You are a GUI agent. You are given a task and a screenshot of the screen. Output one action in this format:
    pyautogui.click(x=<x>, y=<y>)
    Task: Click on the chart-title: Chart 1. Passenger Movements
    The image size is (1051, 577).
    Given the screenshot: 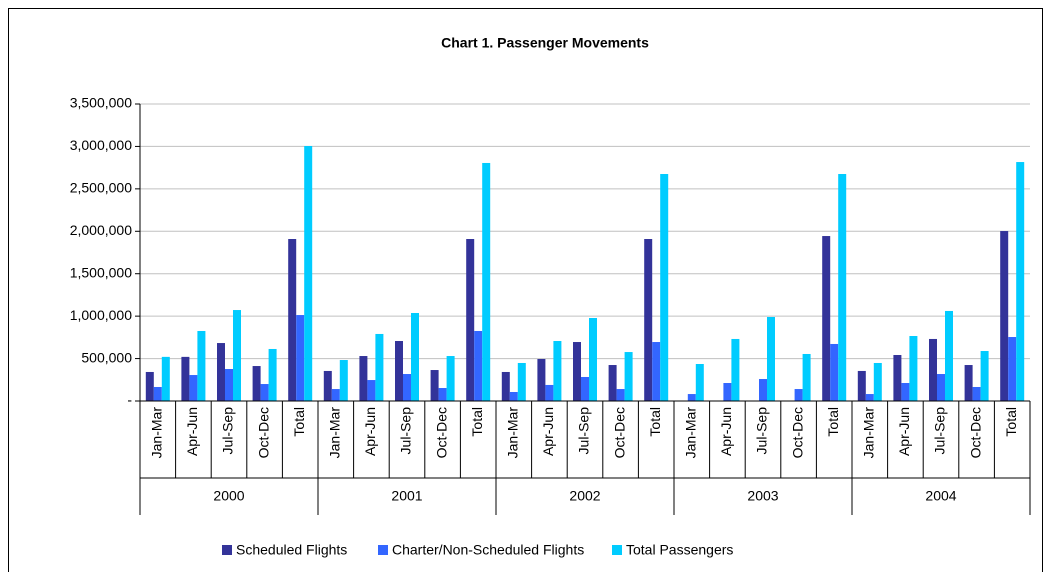 What is the action you would take?
    pyautogui.click(x=545, y=43)
    